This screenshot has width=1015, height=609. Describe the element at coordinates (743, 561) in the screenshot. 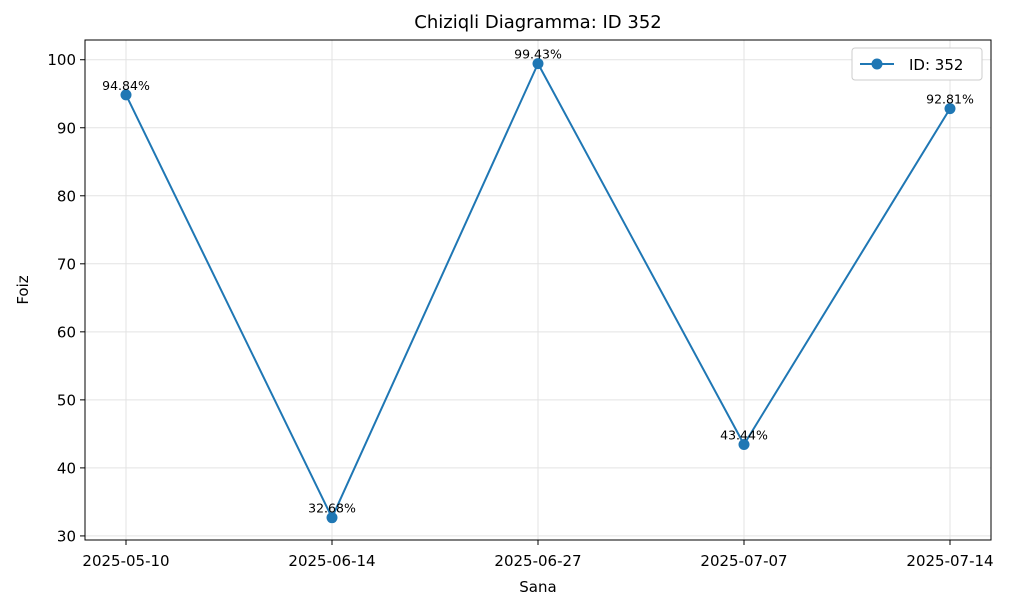

I see `x-tick-label: 2025-07-07` at that location.